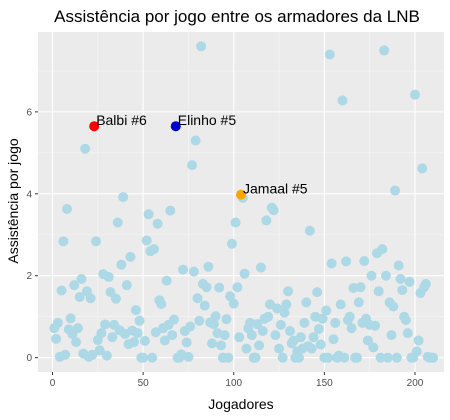  Describe the element at coordinates (324, 383) in the screenshot. I see `x-tick-label: 150` at that location.